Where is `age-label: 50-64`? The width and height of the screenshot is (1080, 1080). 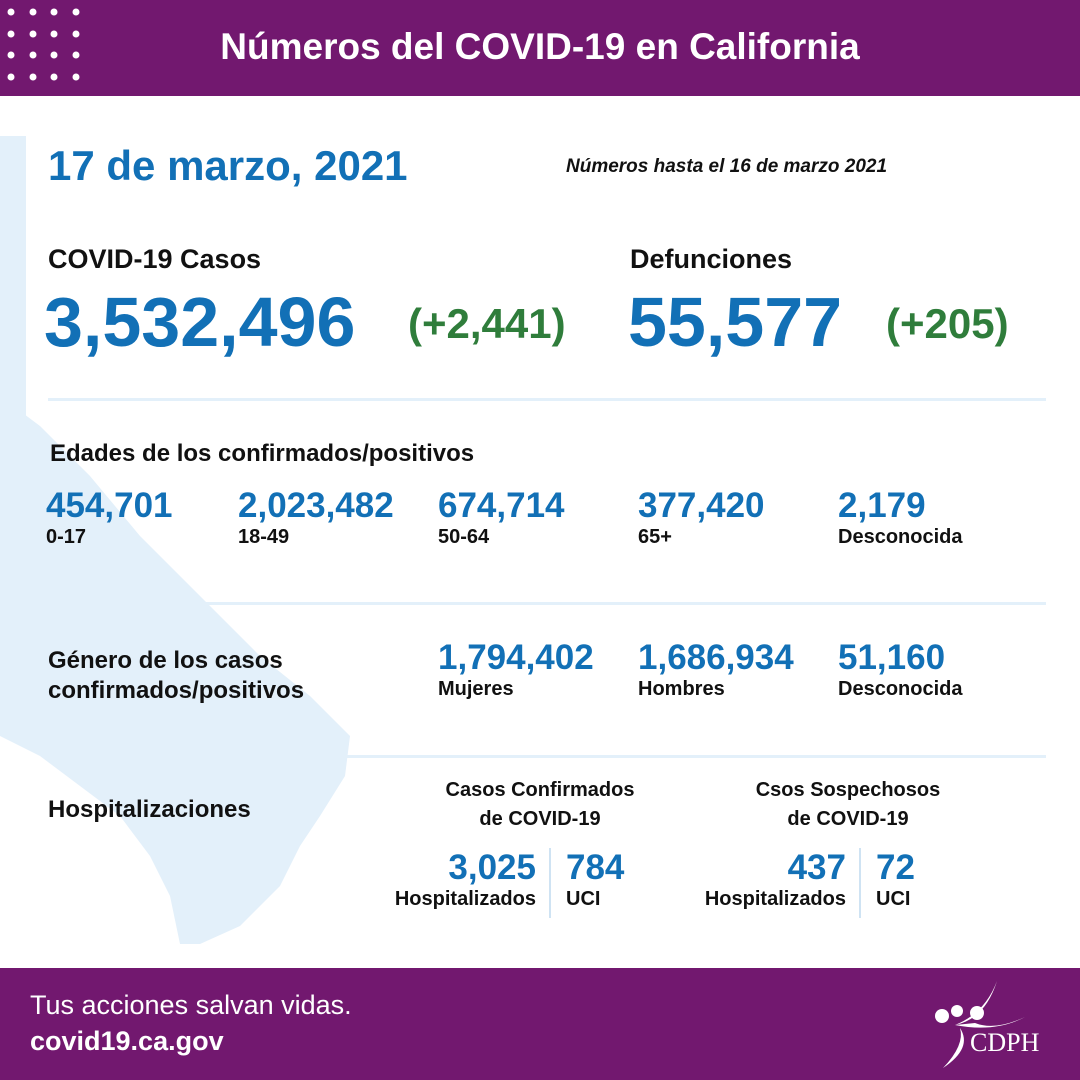 age-label: 50-64 is located at coordinates (464, 537).